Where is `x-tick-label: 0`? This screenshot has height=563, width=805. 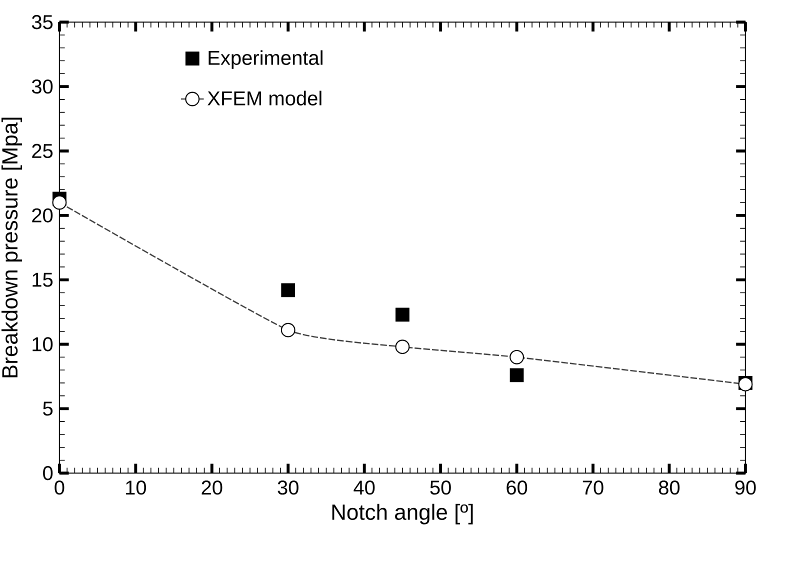 x-tick-label: 0 is located at coordinates (59, 487).